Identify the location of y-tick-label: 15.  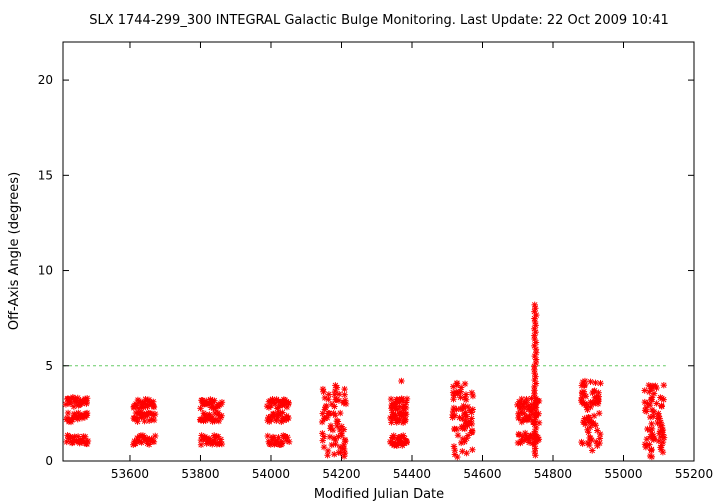
(45, 175).